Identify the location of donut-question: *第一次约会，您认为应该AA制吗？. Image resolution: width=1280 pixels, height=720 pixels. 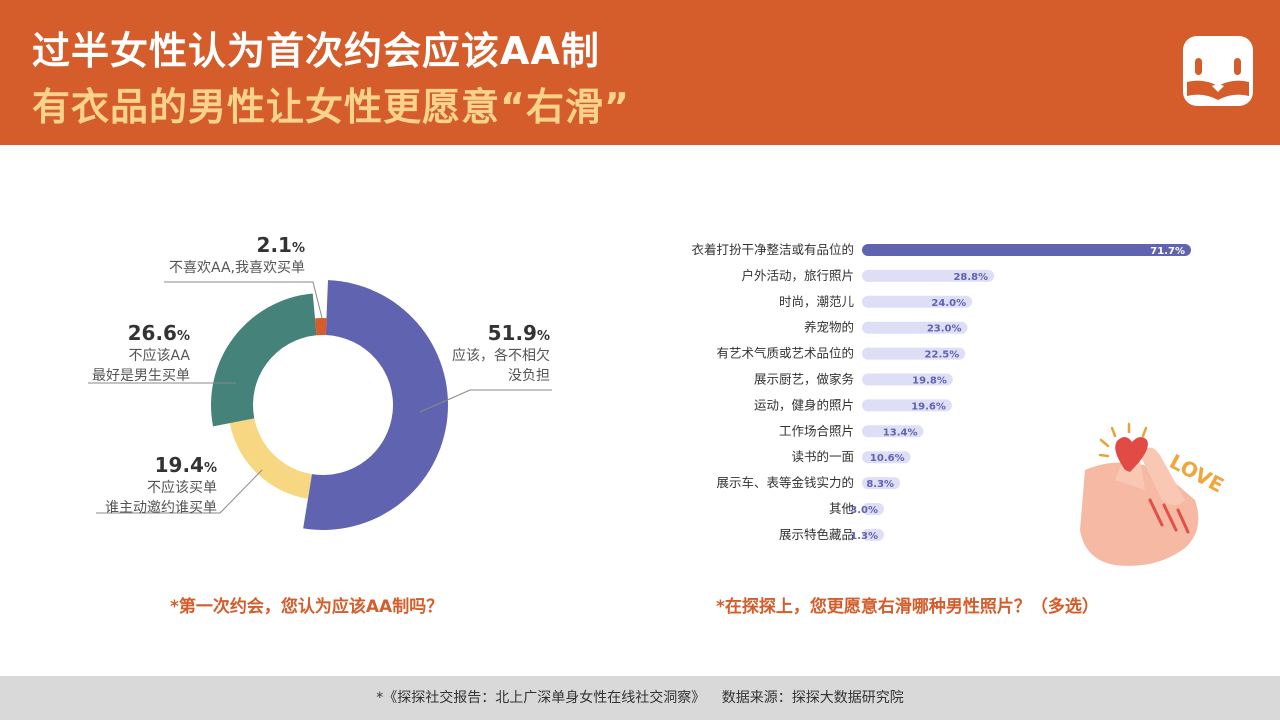
(307, 607).